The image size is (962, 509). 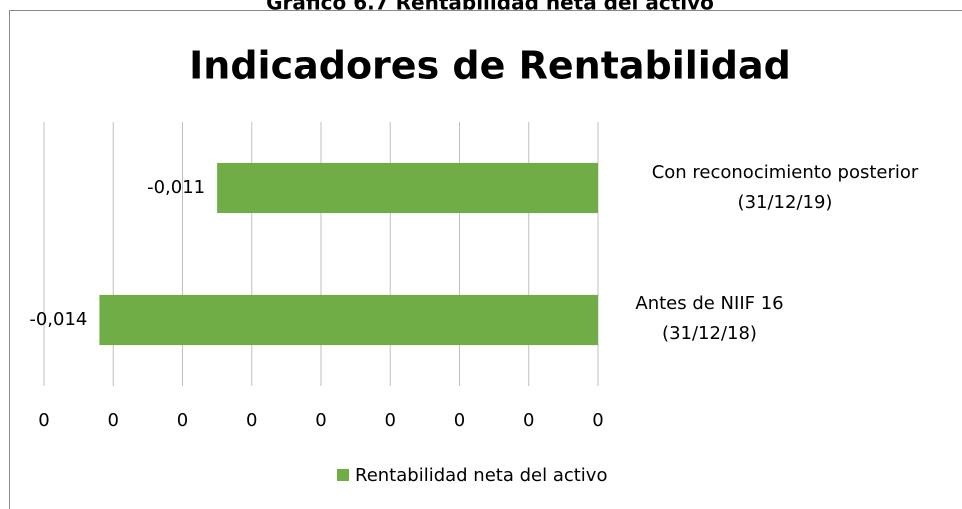 I want to click on chart-title: Indicadores de Rentabilidad, so click(x=490, y=66).